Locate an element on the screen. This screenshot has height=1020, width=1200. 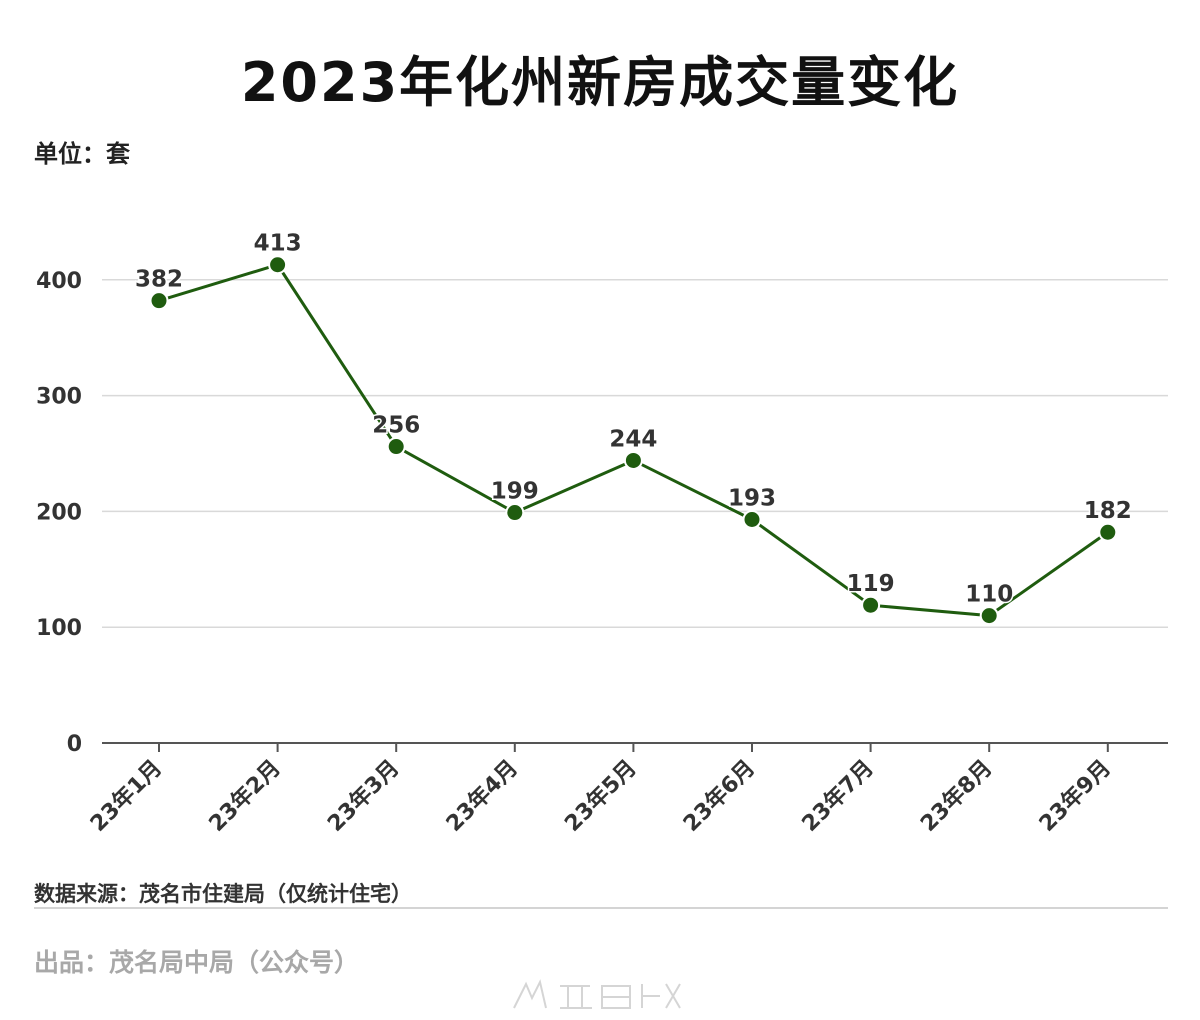
data-label: 413 is located at coordinates (278, 244).